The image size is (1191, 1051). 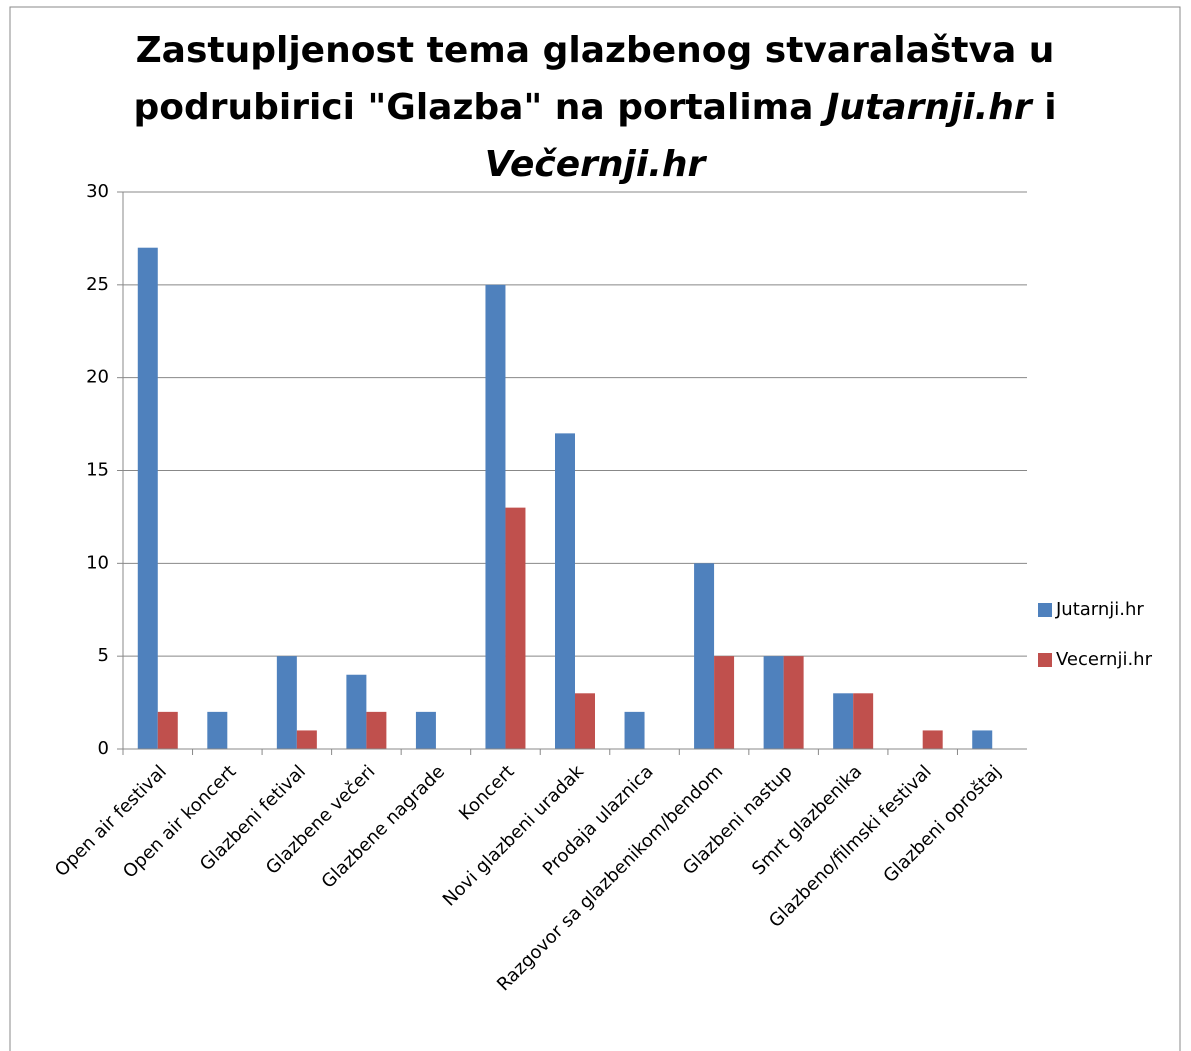 What do you see at coordinates (1104, 659) in the screenshot?
I see `legend-label: Vecernji.hr` at bounding box center [1104, 659].